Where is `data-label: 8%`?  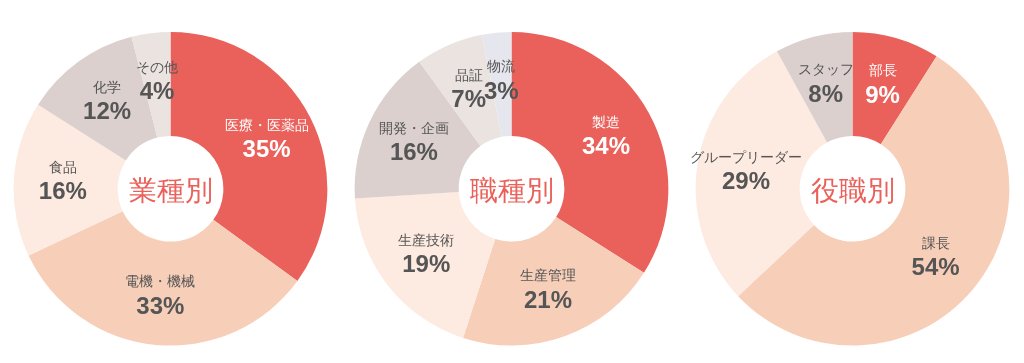
data-label: 8% is located at coordinates (826, 93).